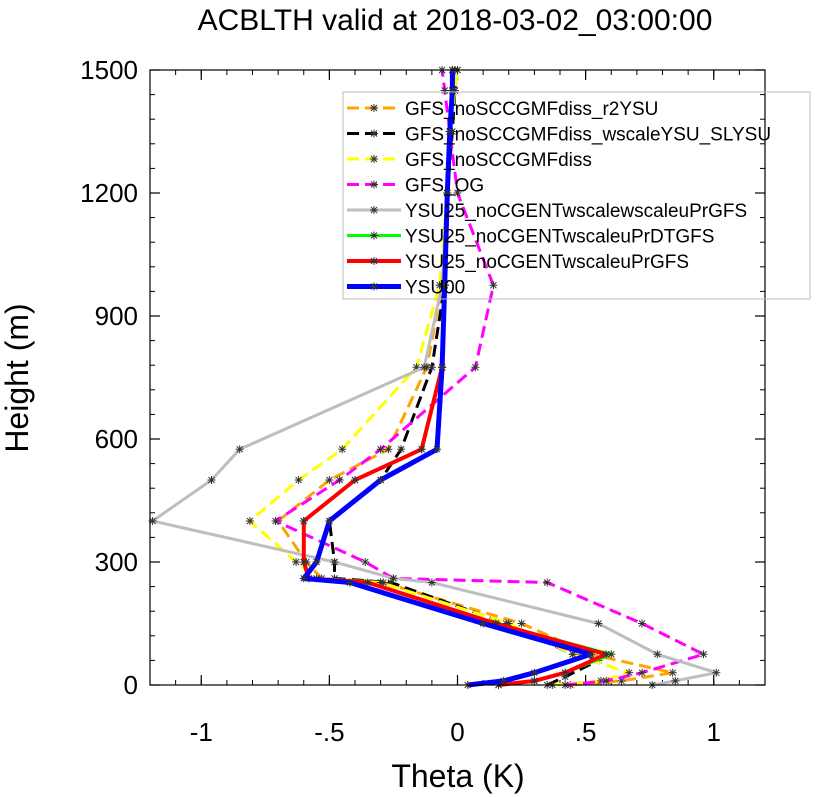 This screenshot has height=797, width=817. What do you see at coordinates (714, 732) in the screenshot?
I see `x-tick-label: 1` at bounding box center [714, 732].